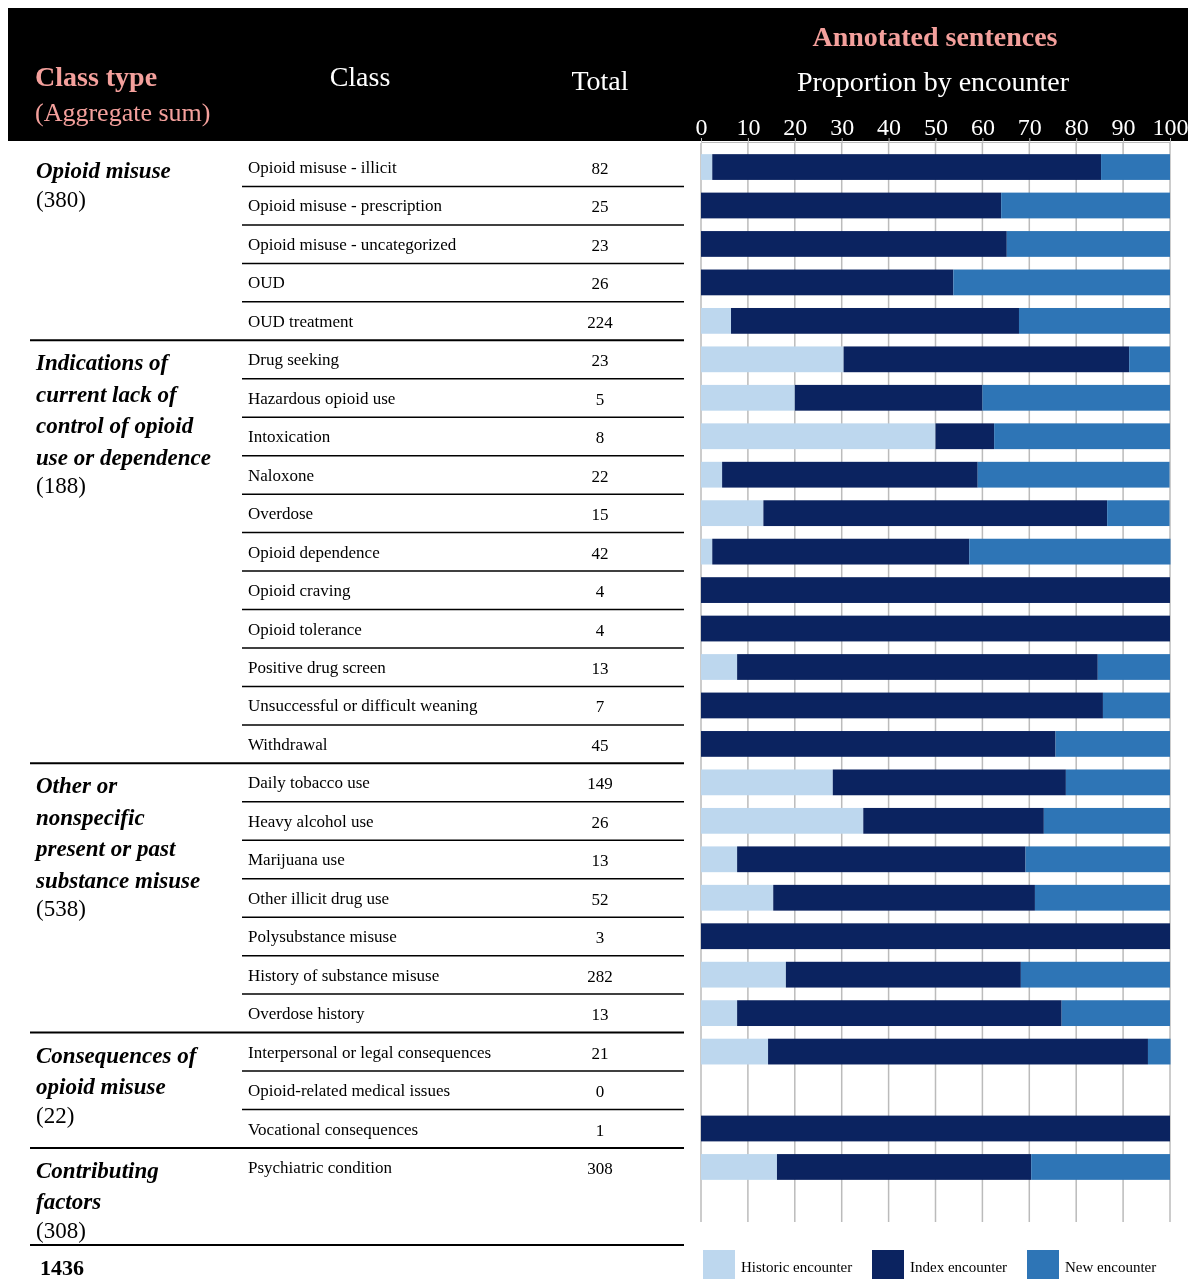 The width and height of the screenshot is (1190, 1279). What do you see at coordinates (294, 360) in the screenshot?
I see `y-tick-label: Drug seeking` at bounding box center [294, 360].